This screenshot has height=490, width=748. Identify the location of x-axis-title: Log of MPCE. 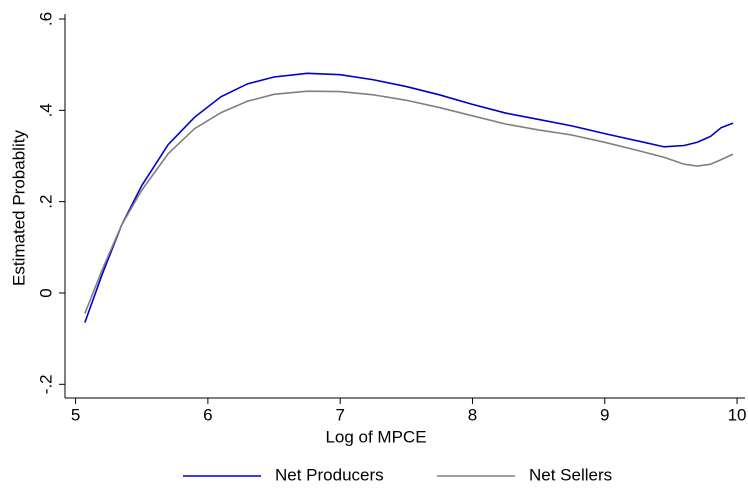
(375, 436).